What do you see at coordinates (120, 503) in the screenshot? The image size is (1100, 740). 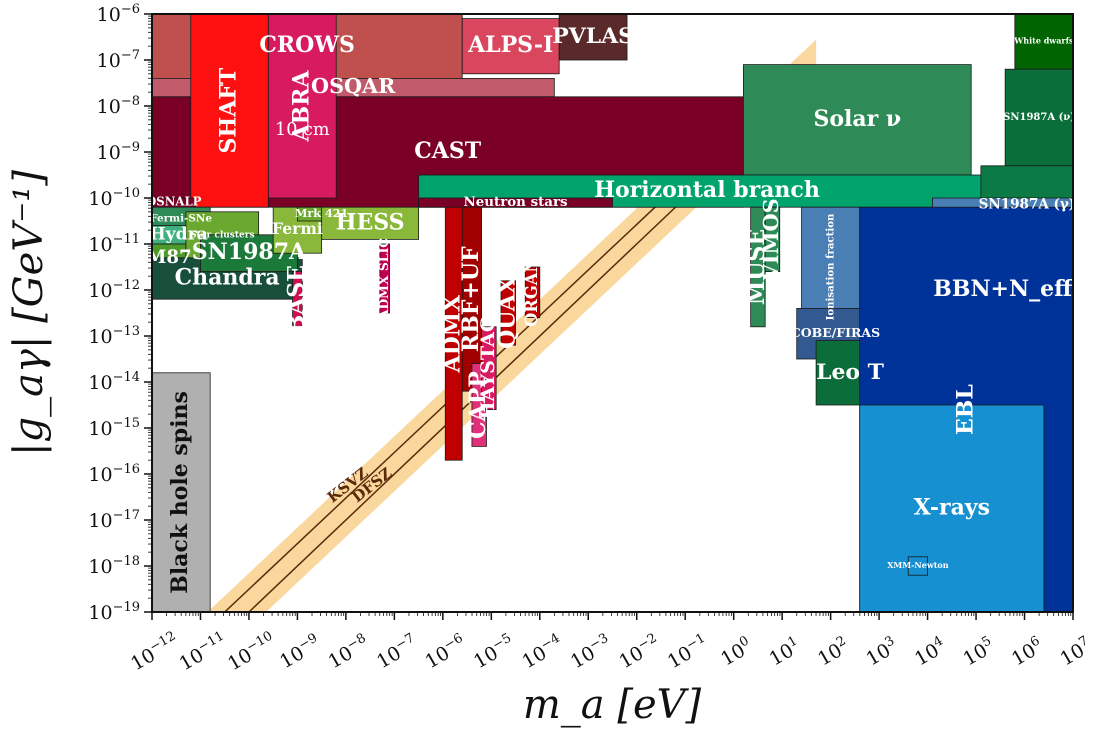 I see `y-tick: 10−17` at bounding box center [120, 503].